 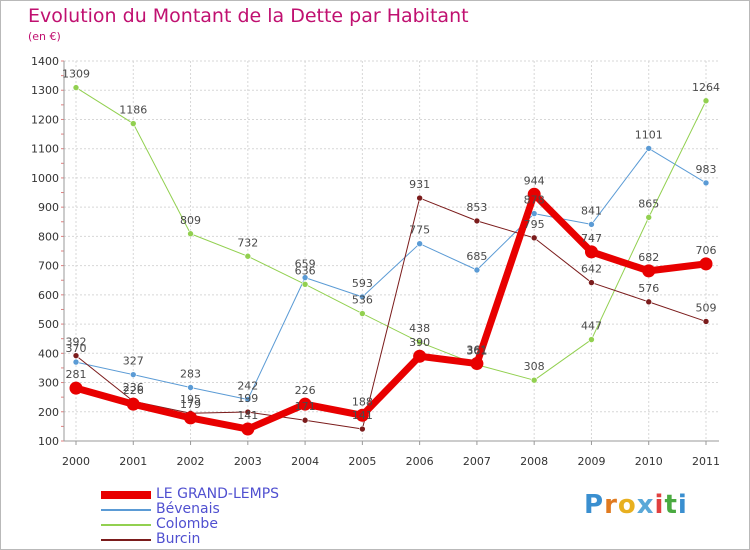 I want to click on x-tick-label: 2009, so click(x=591, y=461).